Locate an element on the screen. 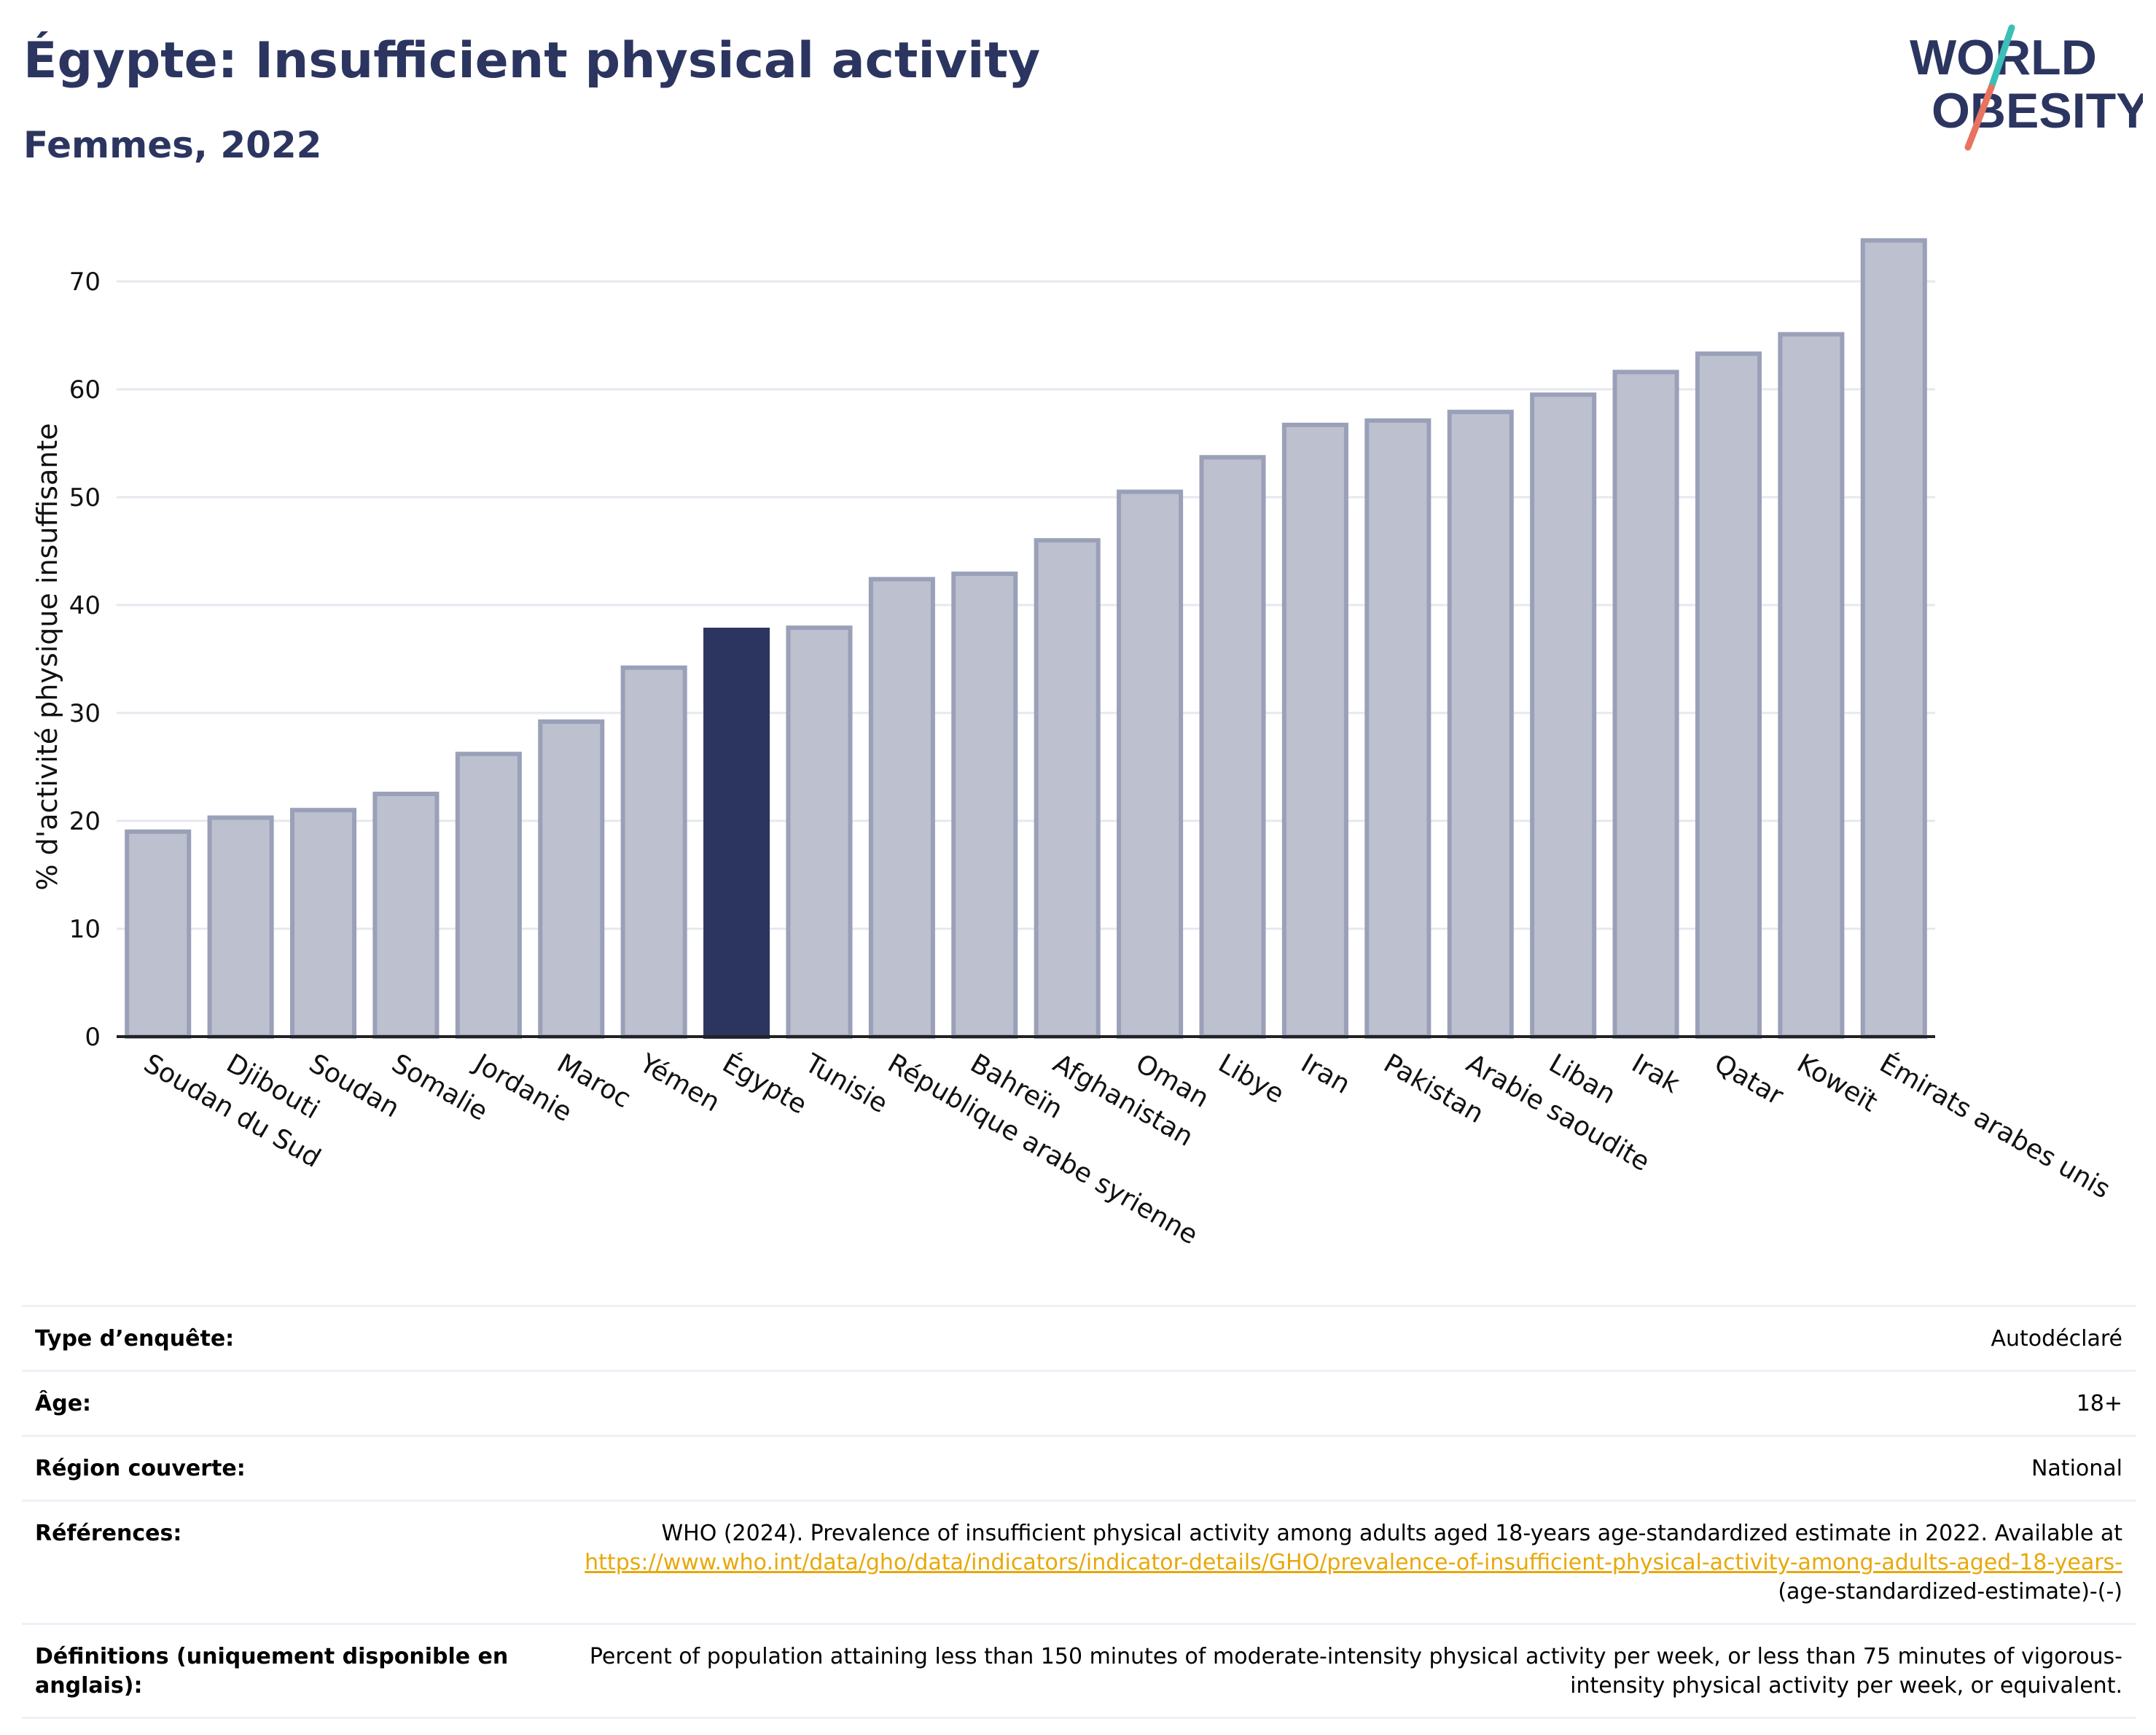 Image resolution: width=2156 pixels, height=1735 pixels. x-tick-label: Libye is located at coordinates (1252, 1079).